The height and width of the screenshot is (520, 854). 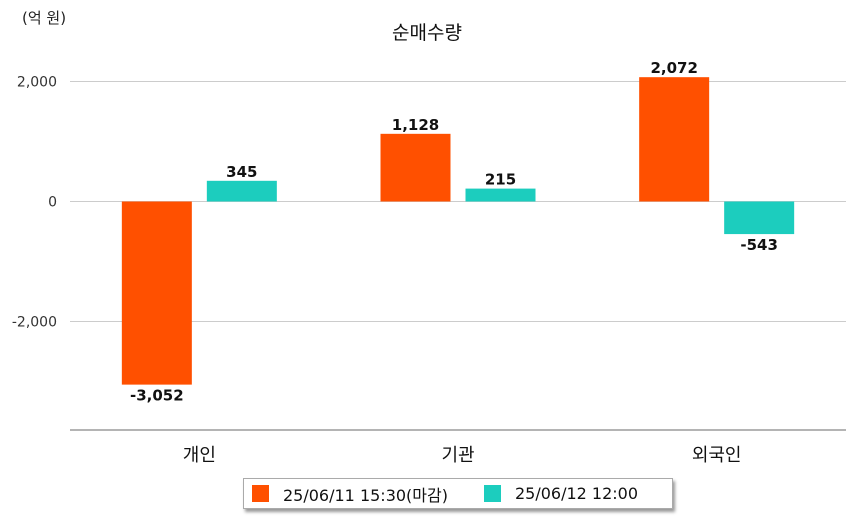 I want to click on data-label: 2,072, so click(x=673, y=68).